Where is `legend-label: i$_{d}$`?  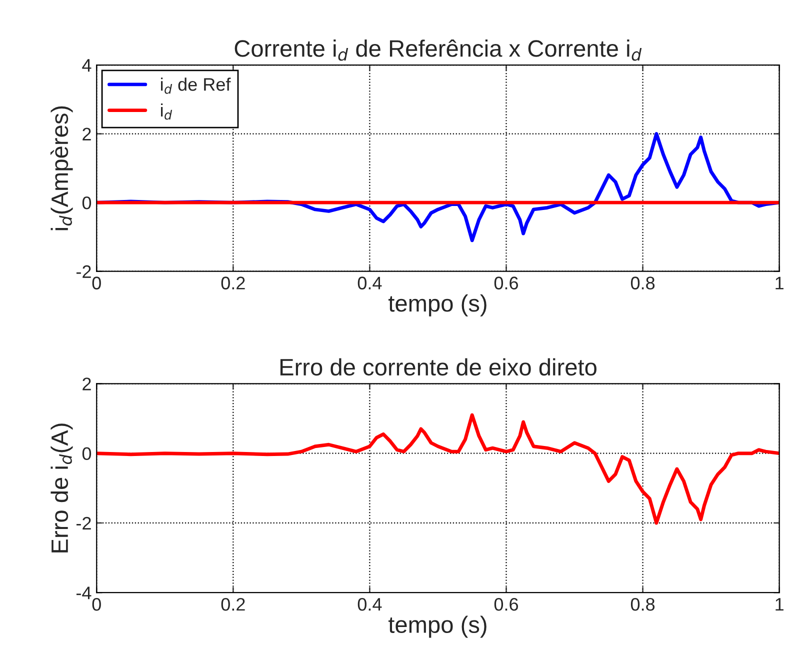 legend-label: i$_{d}$ is located at coordinates (166, 111).